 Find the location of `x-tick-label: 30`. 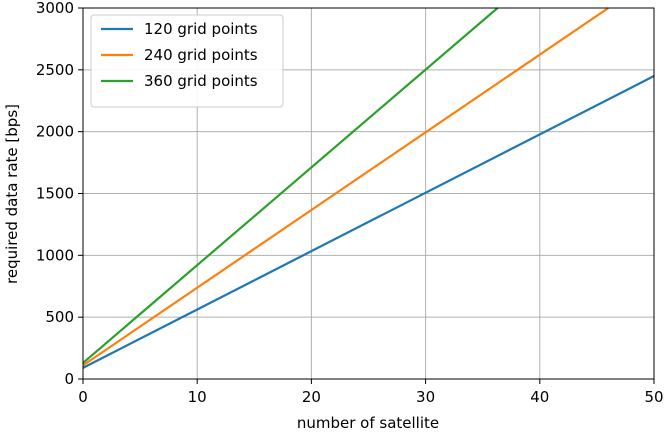

x-tick-label: 30 is located at coordinates (425, 397).